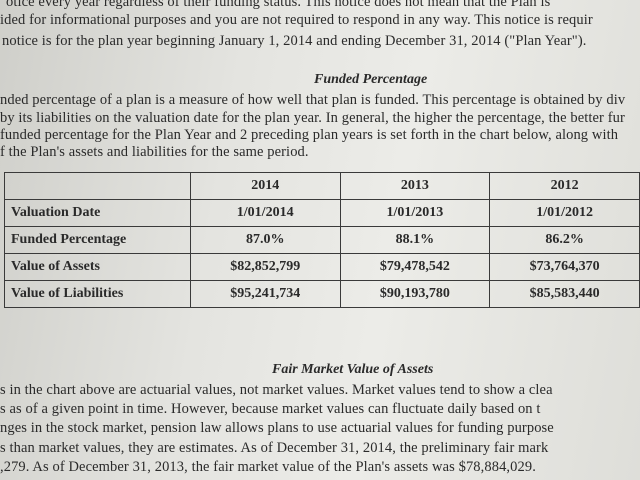 The height and width of the screenshot is (480, 640). I want to click on fair-market-heading: Fair Market Value of Assets, so click(353, 369).